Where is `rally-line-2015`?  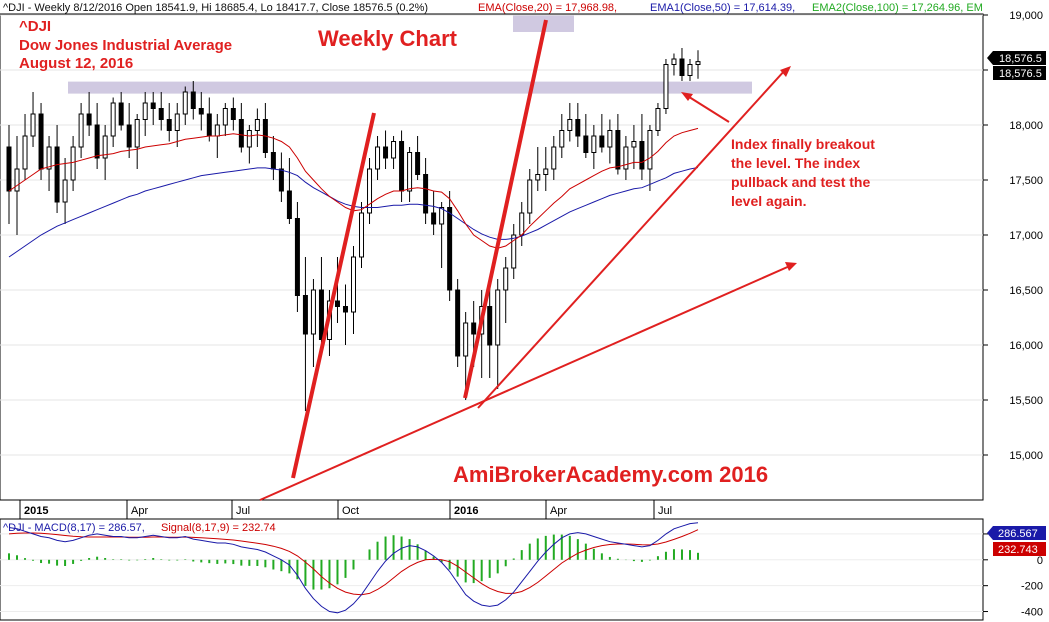
rally-line-2015 is located at coordinates (333, 295).